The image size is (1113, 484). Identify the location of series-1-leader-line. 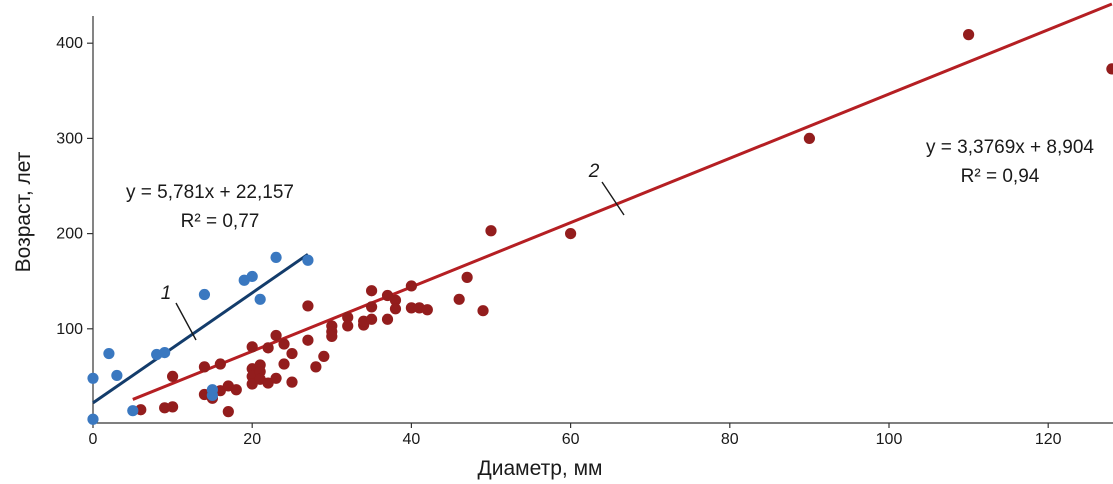
(186, 321).